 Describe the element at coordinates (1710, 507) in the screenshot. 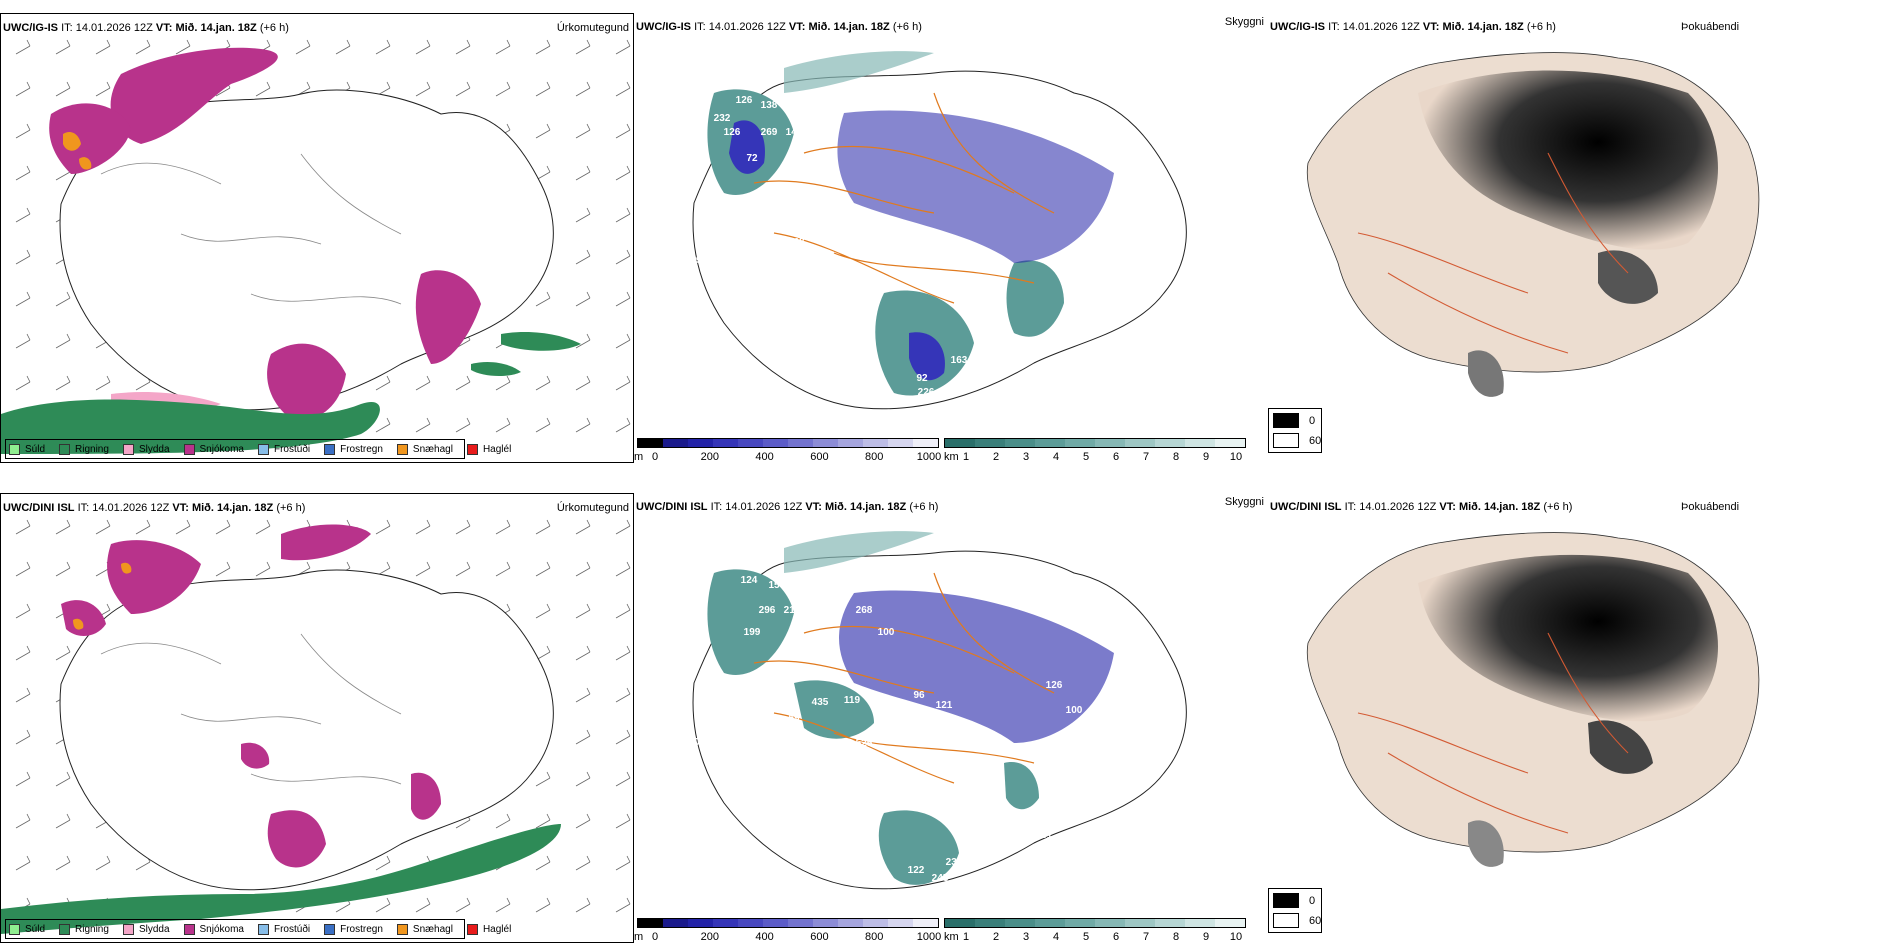

I see `fog-title: Þokuábendi` at that location.